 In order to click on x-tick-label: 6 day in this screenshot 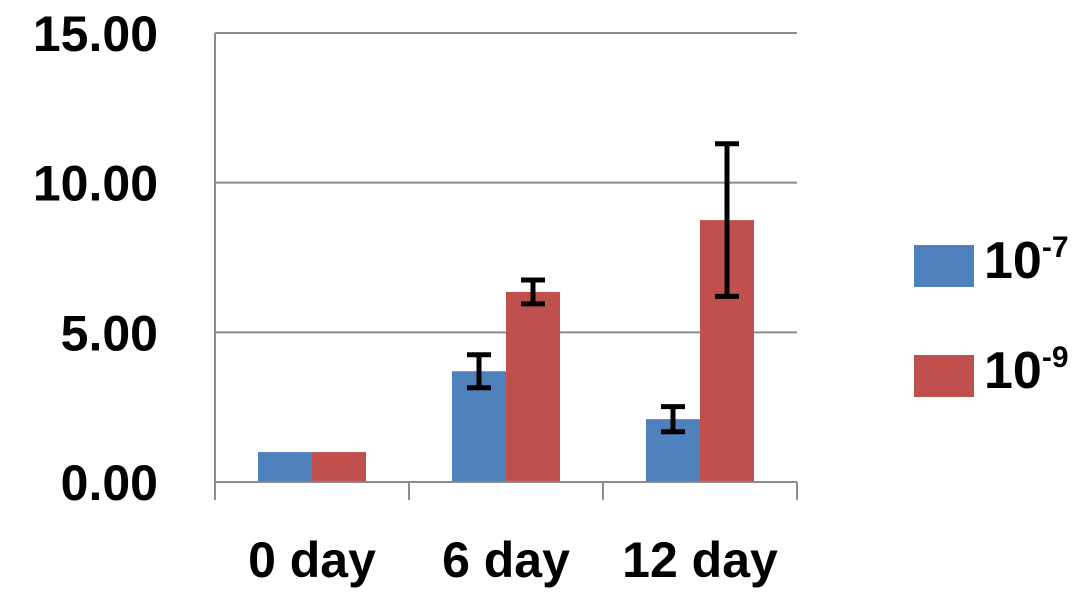, I will do `click(506, 560)`.